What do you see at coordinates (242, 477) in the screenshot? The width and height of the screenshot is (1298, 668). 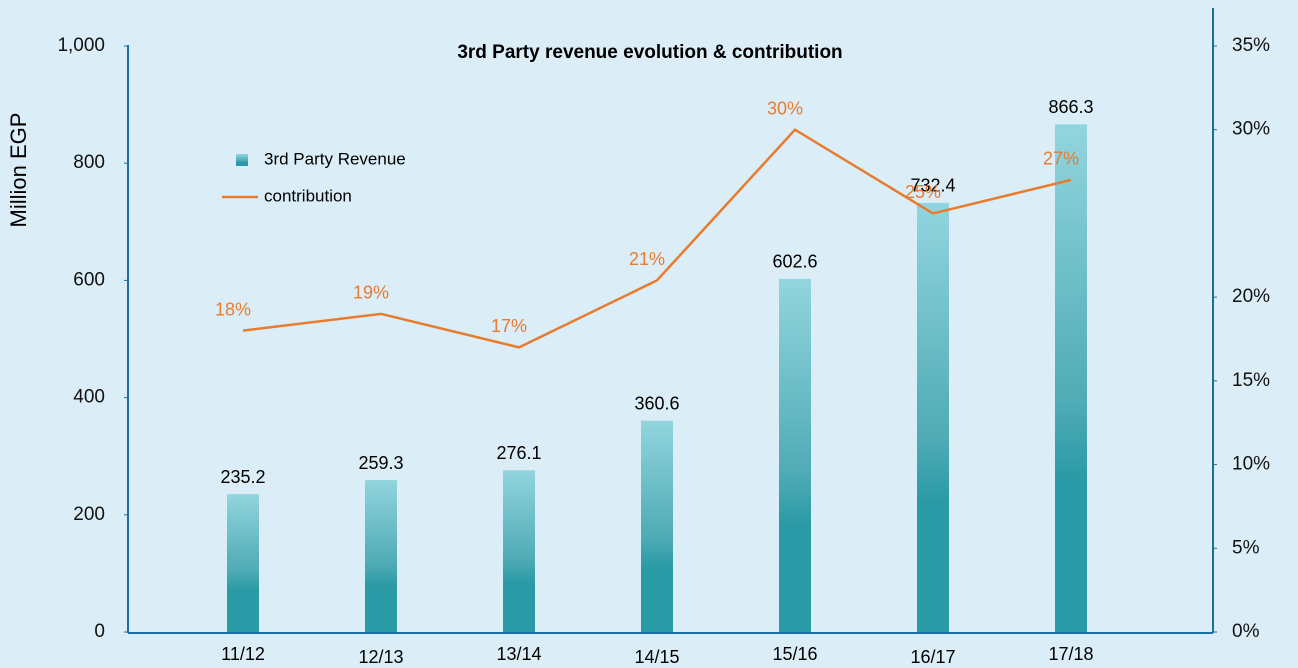 I see `bar-value-label: 235.2` at bounding box center [242, 477].